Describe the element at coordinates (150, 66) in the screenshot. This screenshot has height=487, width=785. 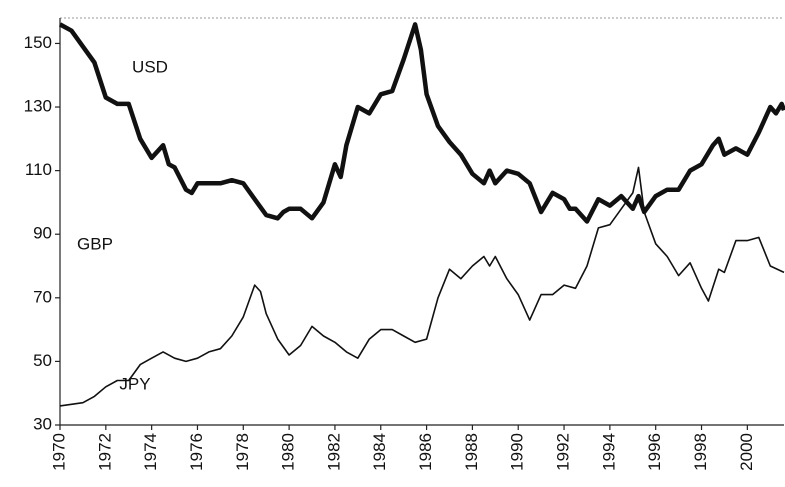
I see `series-label: USD` at that location.